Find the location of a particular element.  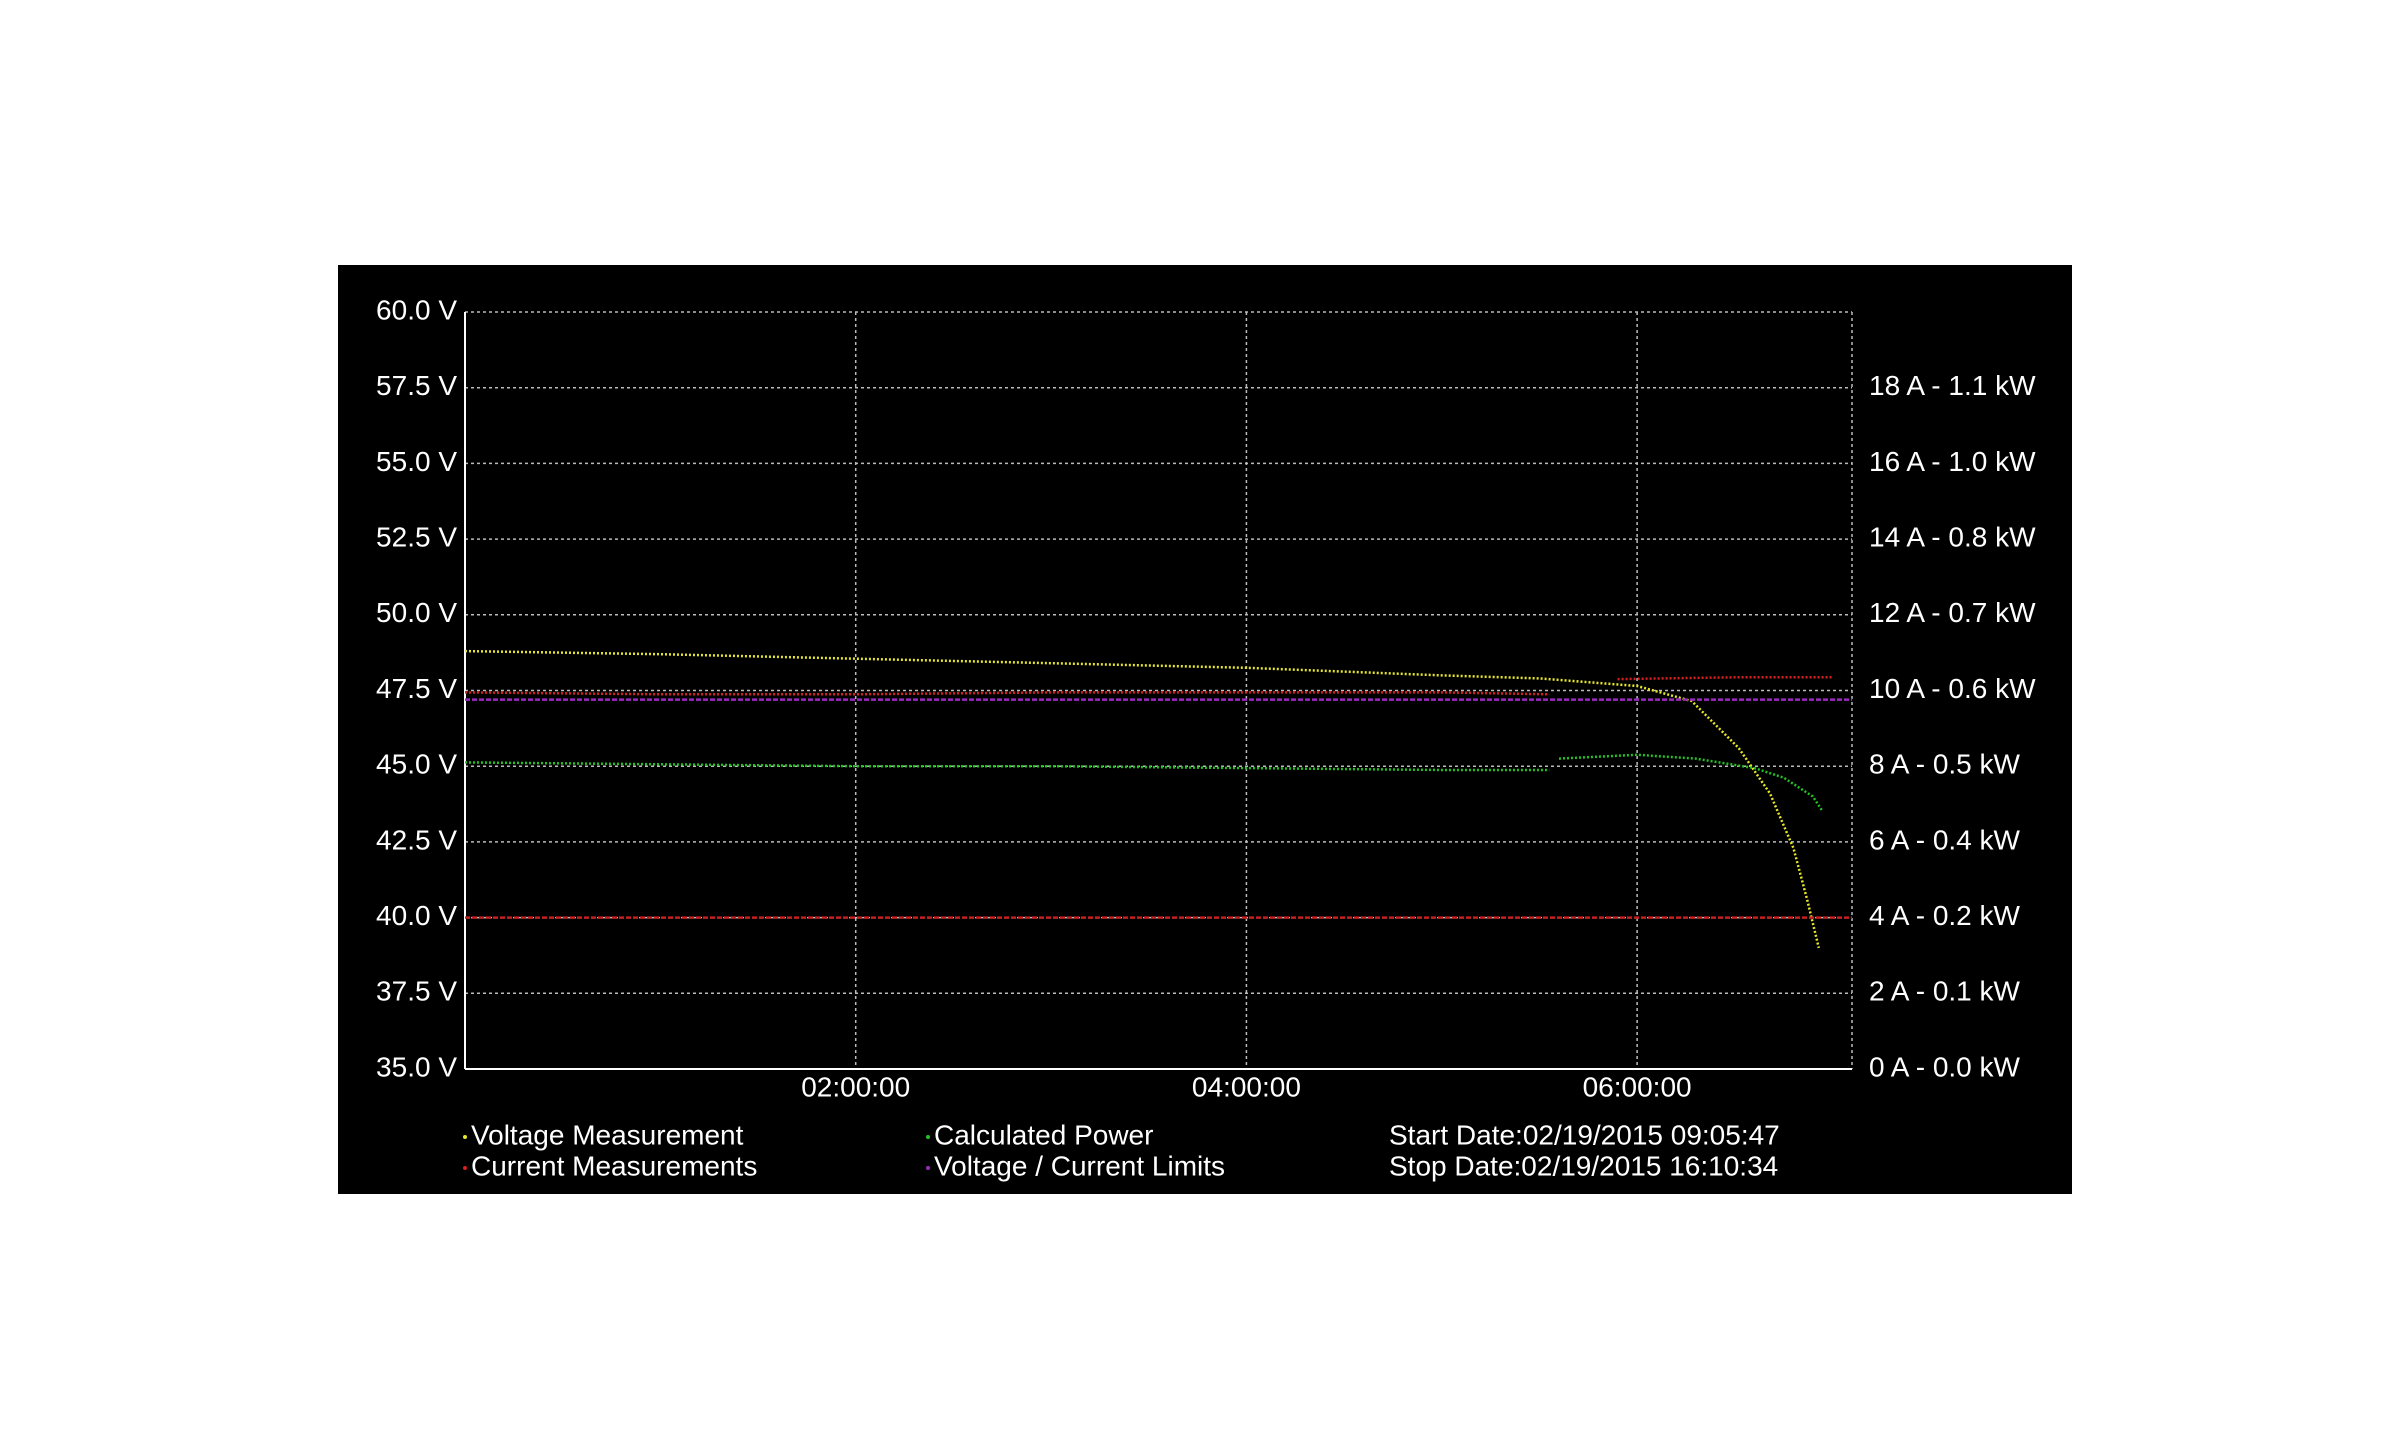

x-tick-label: 06:00:00 is located at coordinates (1637, 1086).